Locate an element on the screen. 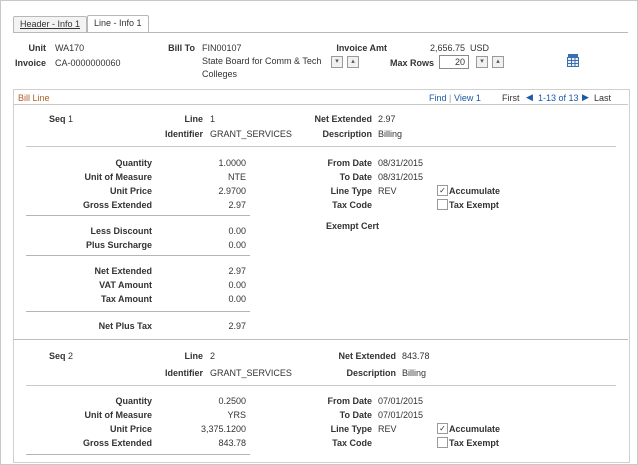  first-link: First is located at coordinates (511, 98).